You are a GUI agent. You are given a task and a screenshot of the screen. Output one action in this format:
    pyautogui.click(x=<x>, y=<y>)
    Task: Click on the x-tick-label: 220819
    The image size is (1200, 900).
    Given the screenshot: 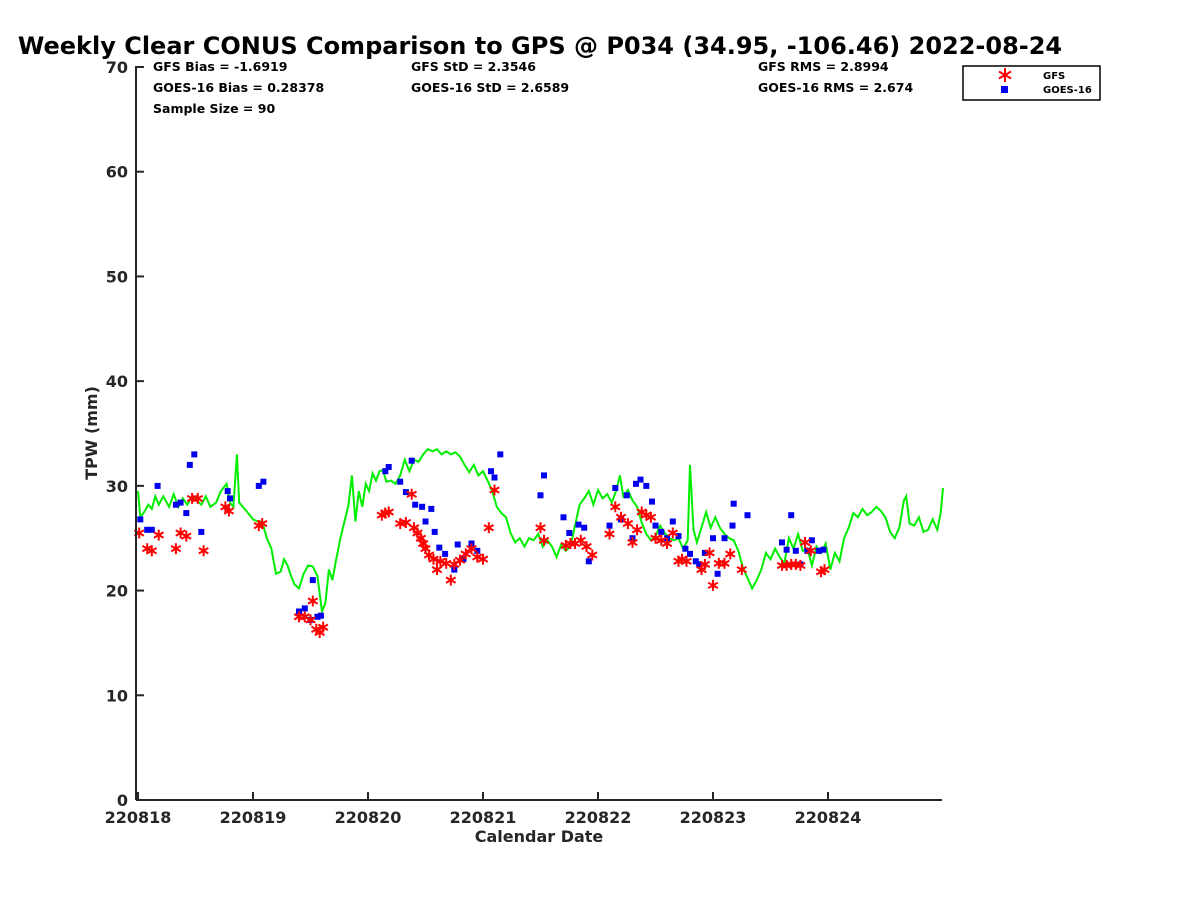 What is the action you would take?
    pyautogui.click(x=253, y=817)
    